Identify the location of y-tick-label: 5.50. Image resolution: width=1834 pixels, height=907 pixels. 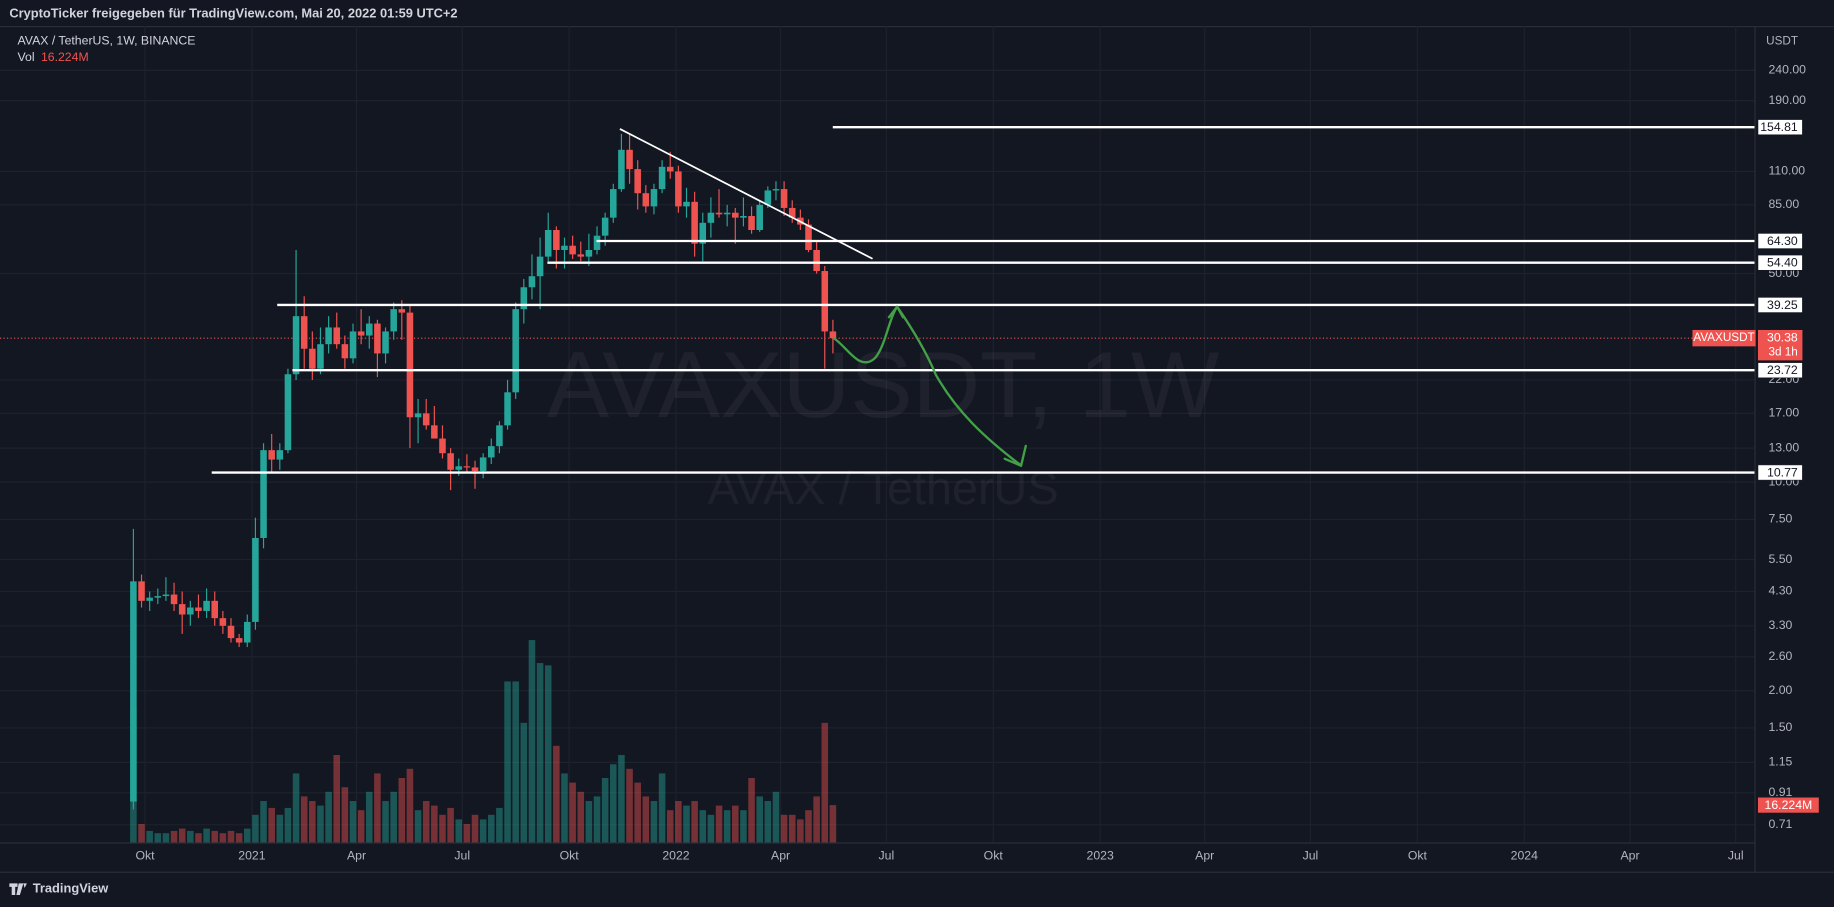
(1781, 559).